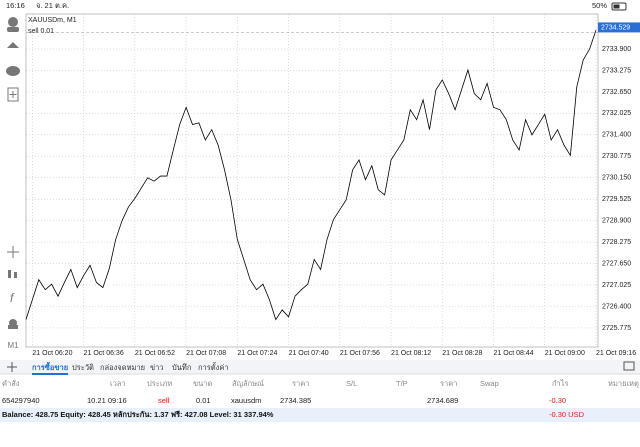 This screenshot has height=447, width=640. What do you see at coordinates (615, 27) in the screenshot?
I see `last-price-label: 2734.529` at bounding box center [615, 27].